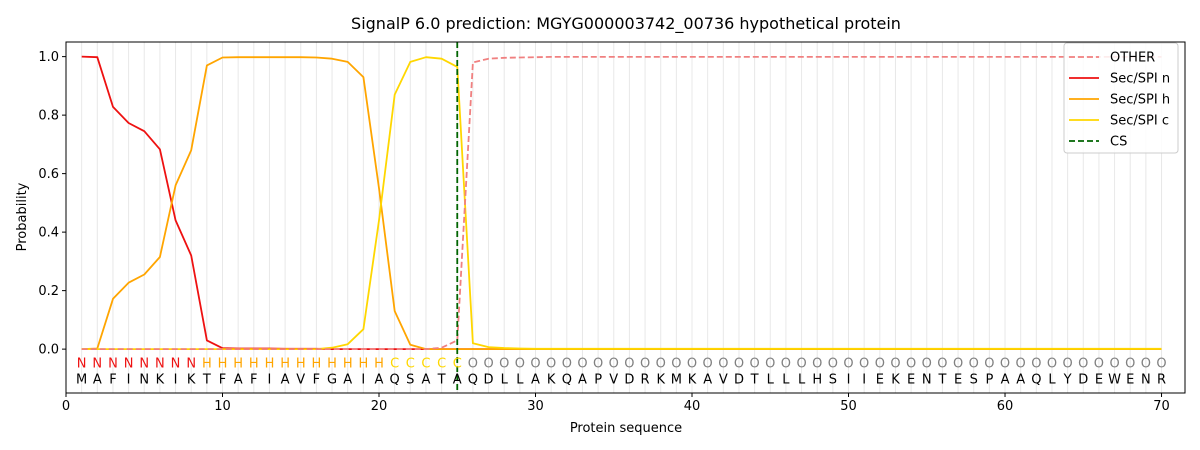 This screenshot has width=1200, height=450. What do you see at coordinates (535, 406) in the screenshot?
I see `x-tick-label: 30` at bounding box center [535, 406].